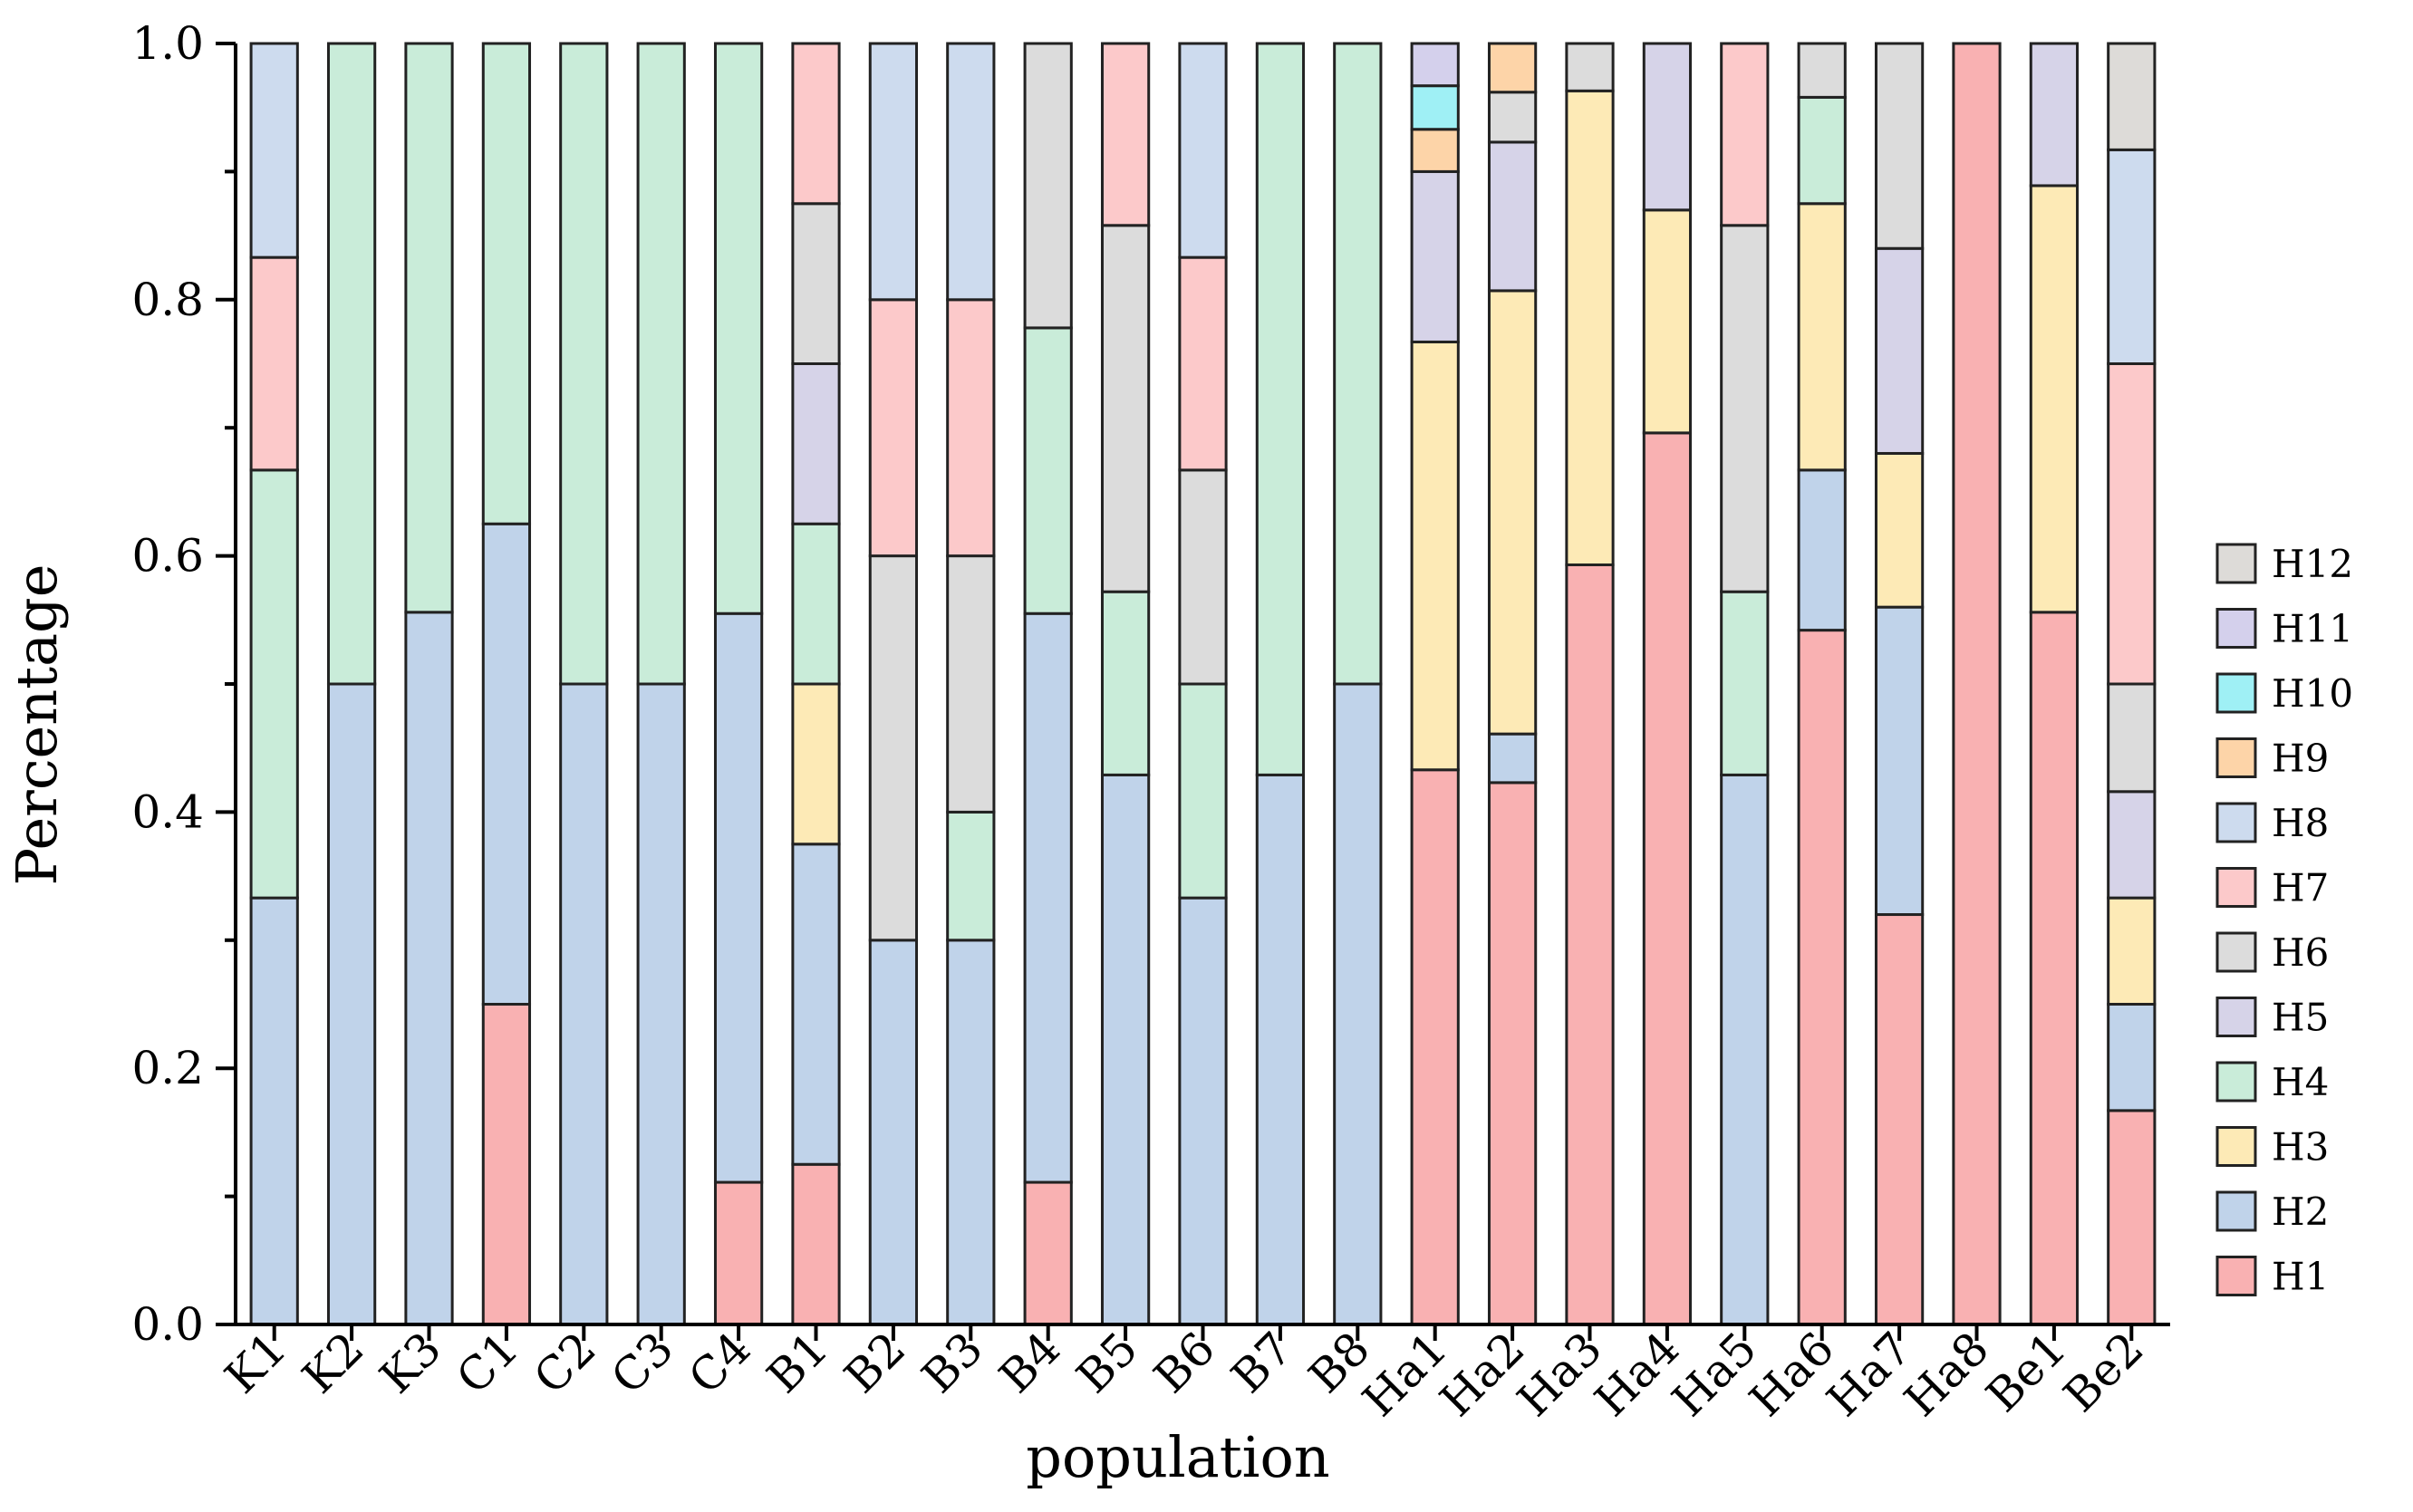 This screenshot has height=1512, width=2413. Describe the element at coordinates (1560, 1374) in the screenshot. I see `x-tick-label-Ha3: Ha3` at that location.